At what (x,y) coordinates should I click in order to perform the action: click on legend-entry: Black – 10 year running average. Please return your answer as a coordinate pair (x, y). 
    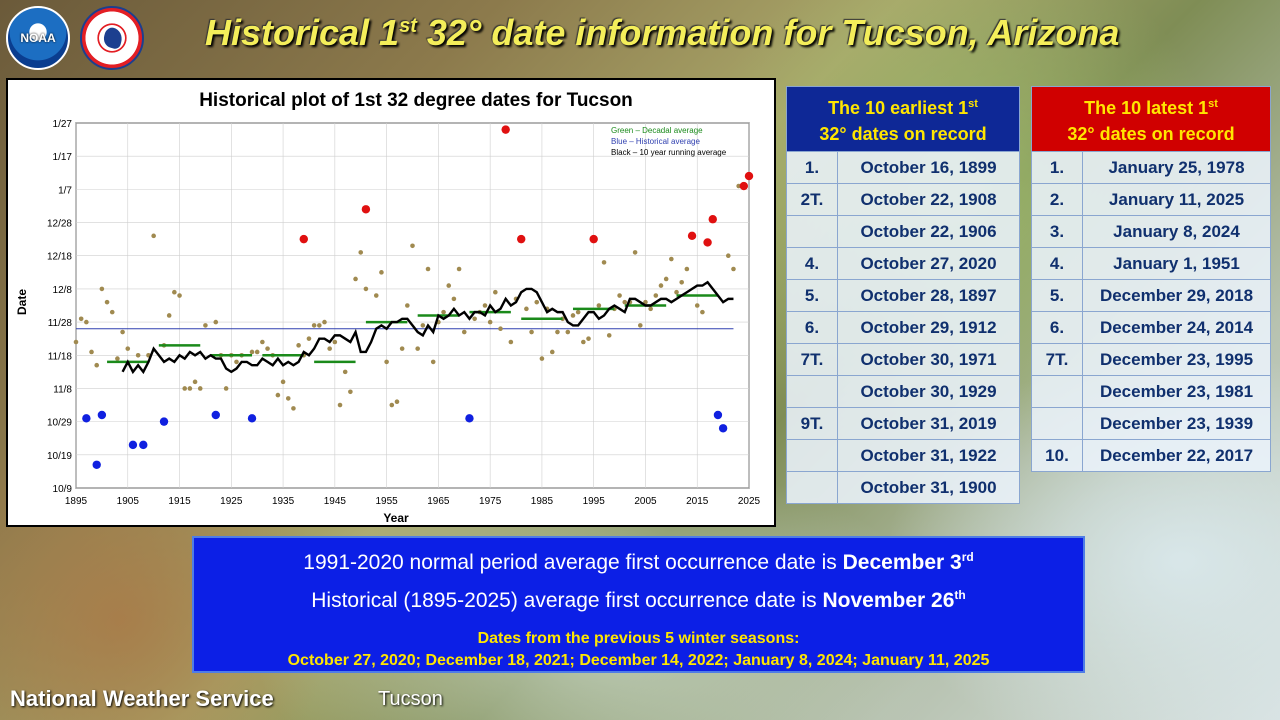
    Looking at the image, I should click on (669, 152).